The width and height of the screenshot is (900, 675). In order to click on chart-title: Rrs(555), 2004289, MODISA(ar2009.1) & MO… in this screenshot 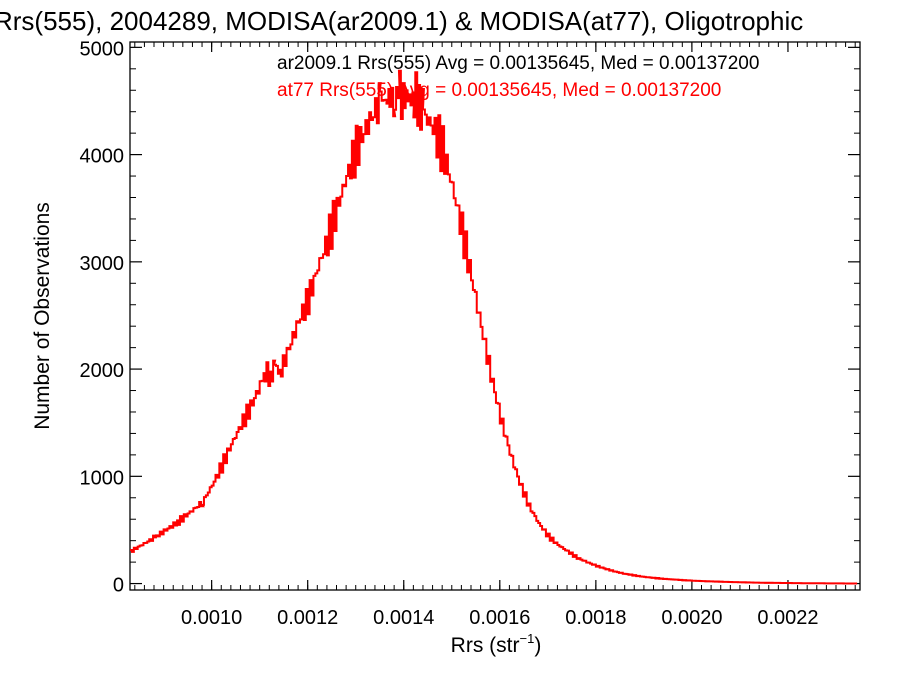, I will do `click(401, 21)`.